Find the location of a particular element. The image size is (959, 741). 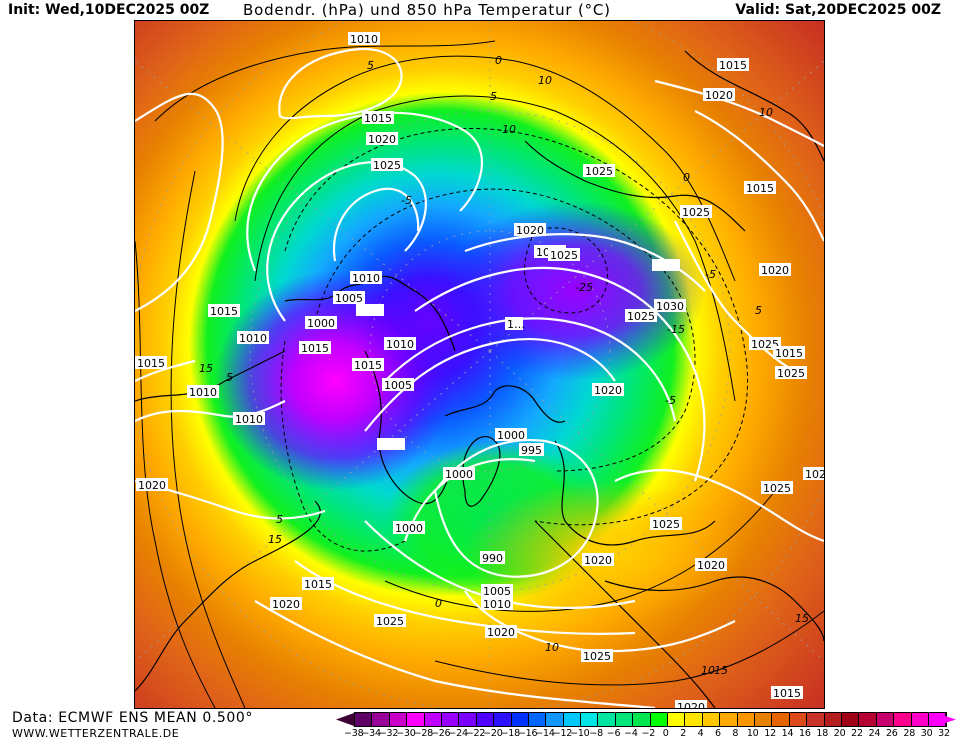

masked-label-boxes is located at coordinates (518, 354).